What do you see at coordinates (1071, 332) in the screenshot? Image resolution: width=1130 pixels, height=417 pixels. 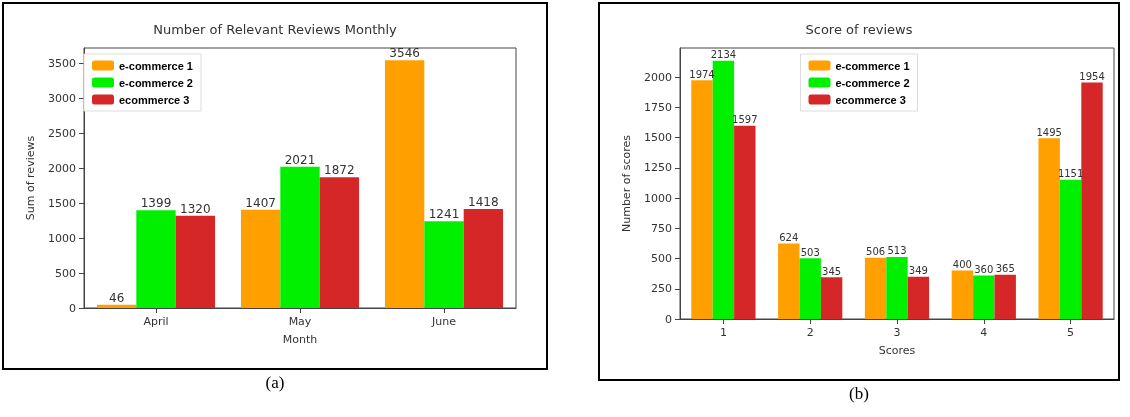 I see `x-tick-label: 5` at bounding box center [1071, 332].